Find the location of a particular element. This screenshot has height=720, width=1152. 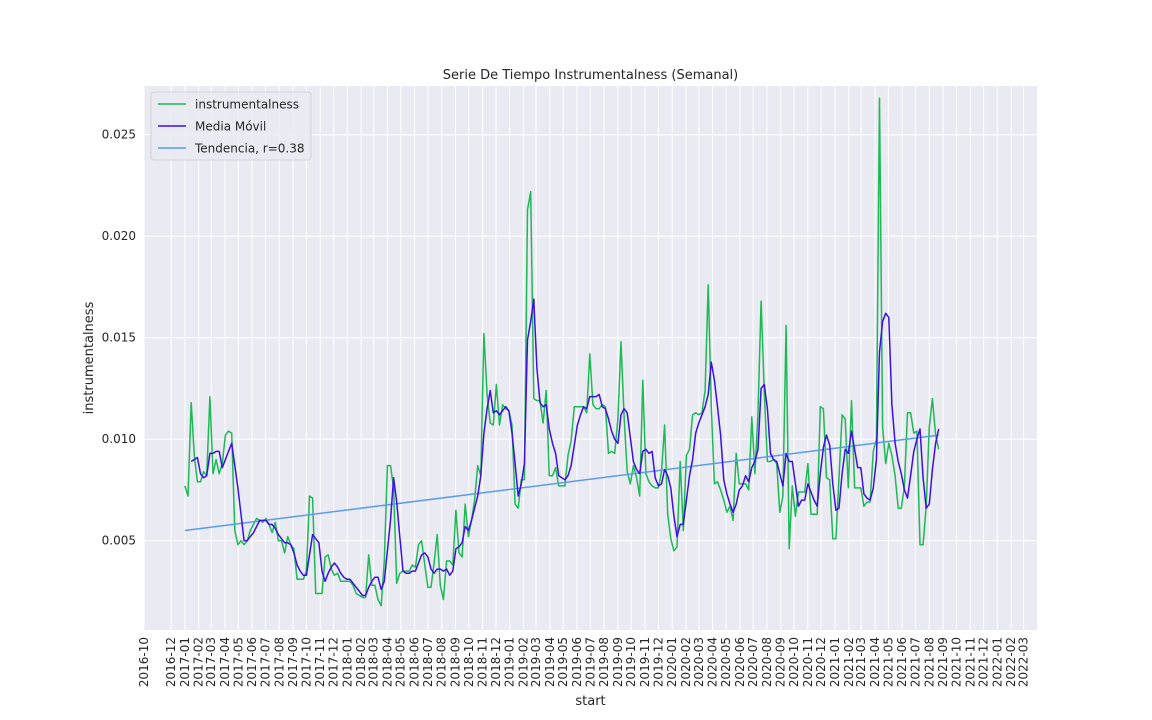

legend-label-media-movil: Media Móvil is located at coordinates (230, 127).